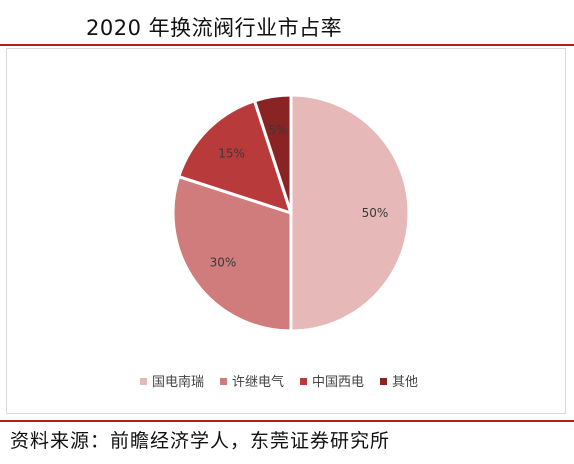  I want to click on slice-label-1: 50%, so click(375, 213).